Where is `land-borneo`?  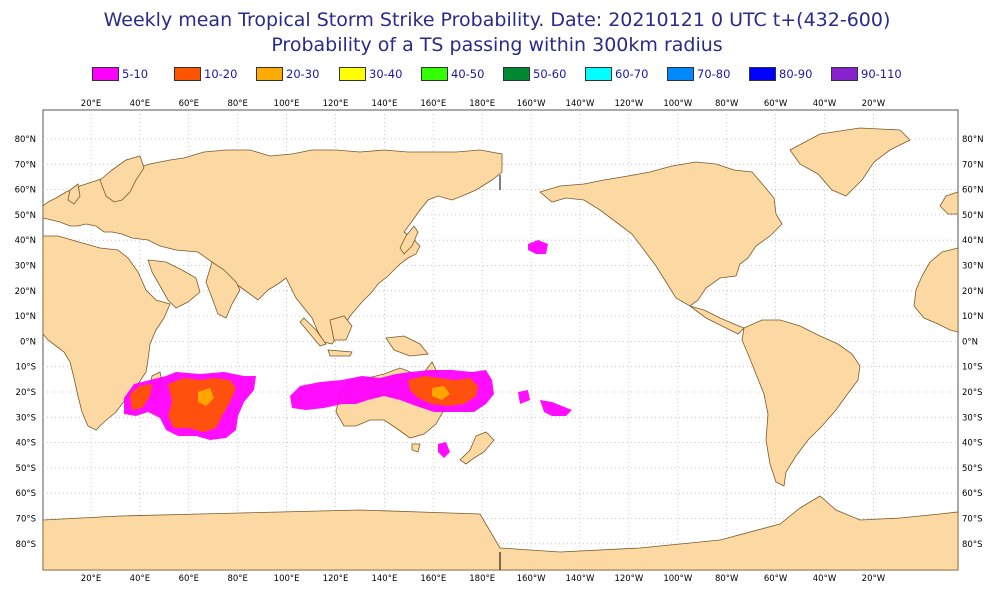 land-borneo is located at coordinates (341, 328).